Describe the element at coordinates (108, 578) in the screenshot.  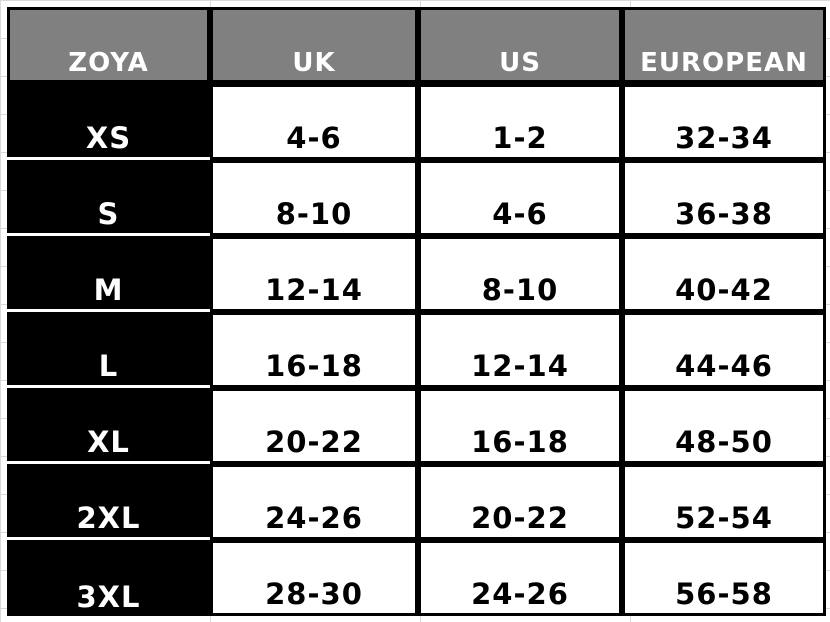
I see `size-label-cell: 3XL` at that location.